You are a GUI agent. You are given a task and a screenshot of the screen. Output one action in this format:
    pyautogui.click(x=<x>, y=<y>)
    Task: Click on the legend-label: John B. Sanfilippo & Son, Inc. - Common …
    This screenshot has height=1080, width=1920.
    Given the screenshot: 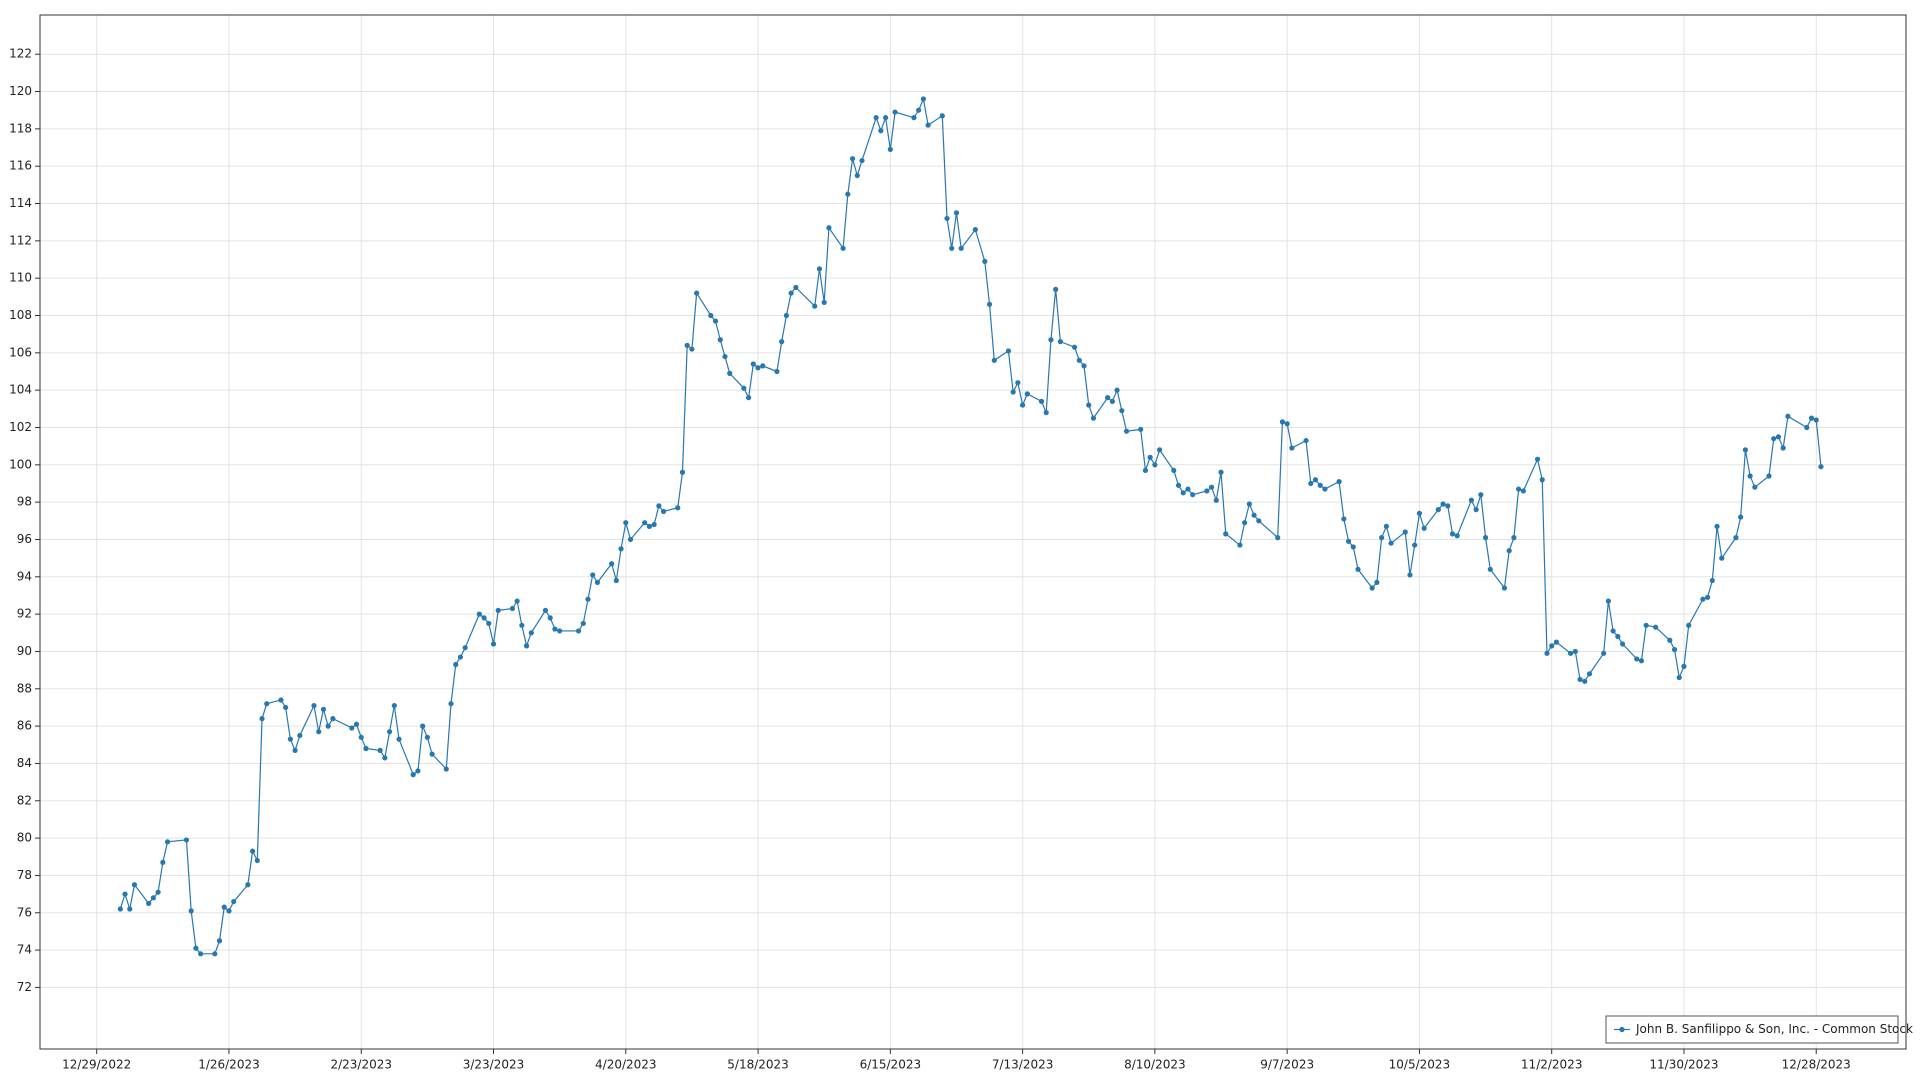 What is the action you would take?
    pyautogui.click(x=1774, y=1029)
    